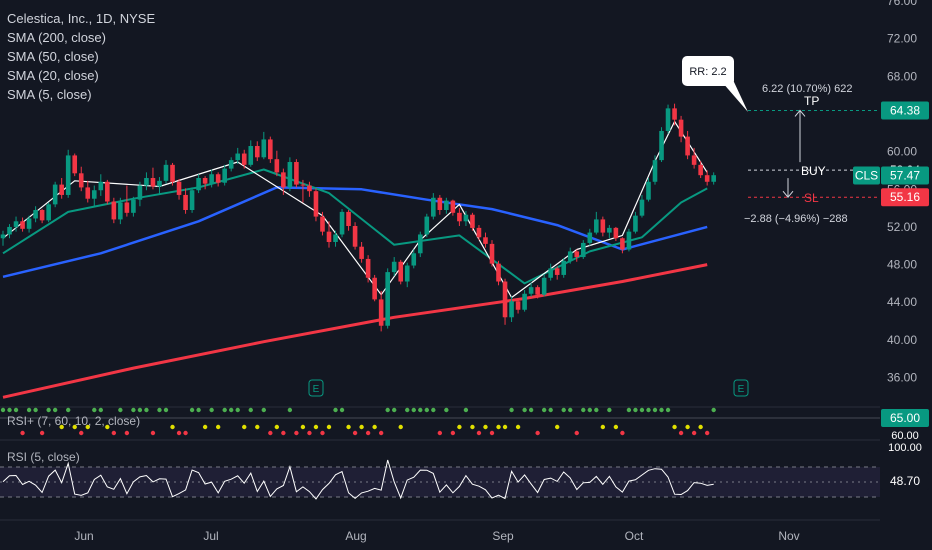 The height and width of the screenshot is (550, 932). I want to click on chart-title: Celestica, Inc., 1D, NYSE, so click(81, 18).